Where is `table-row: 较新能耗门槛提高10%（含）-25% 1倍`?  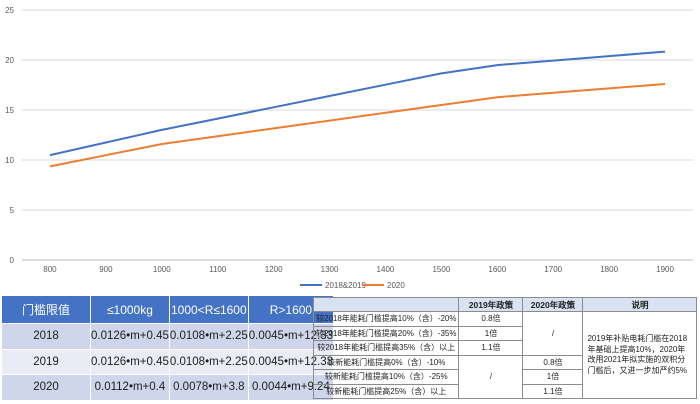
table-row: 较新能耗门槛提高10%（含）-25% 1倍 is located at coordinates (504, 377).